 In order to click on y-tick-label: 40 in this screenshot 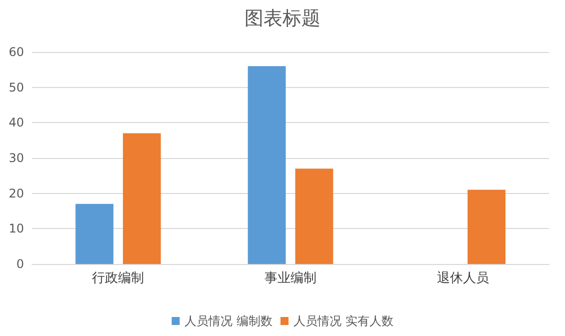, I will do `click(16, 123)`.